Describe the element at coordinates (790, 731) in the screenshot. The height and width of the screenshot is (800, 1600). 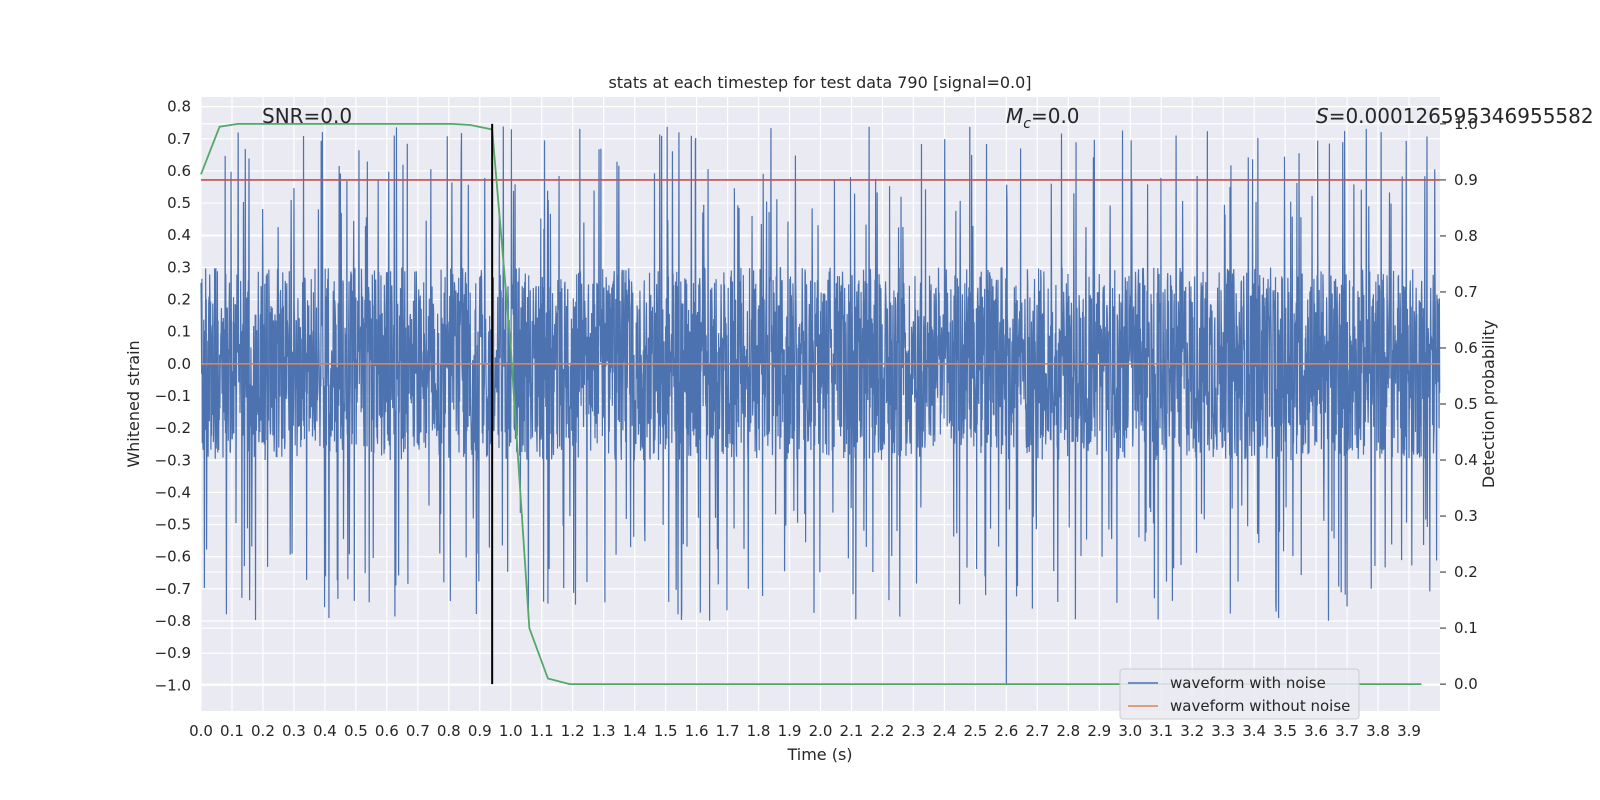
I see `x-tick-label: 1.9` at that location.